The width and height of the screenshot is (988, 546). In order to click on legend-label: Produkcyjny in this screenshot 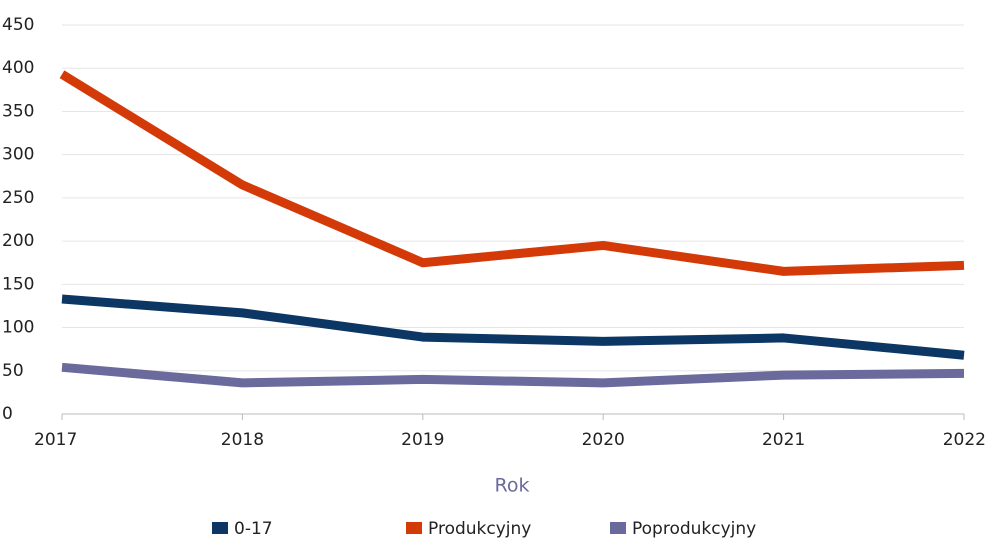, I will do `click(479, 529)`.